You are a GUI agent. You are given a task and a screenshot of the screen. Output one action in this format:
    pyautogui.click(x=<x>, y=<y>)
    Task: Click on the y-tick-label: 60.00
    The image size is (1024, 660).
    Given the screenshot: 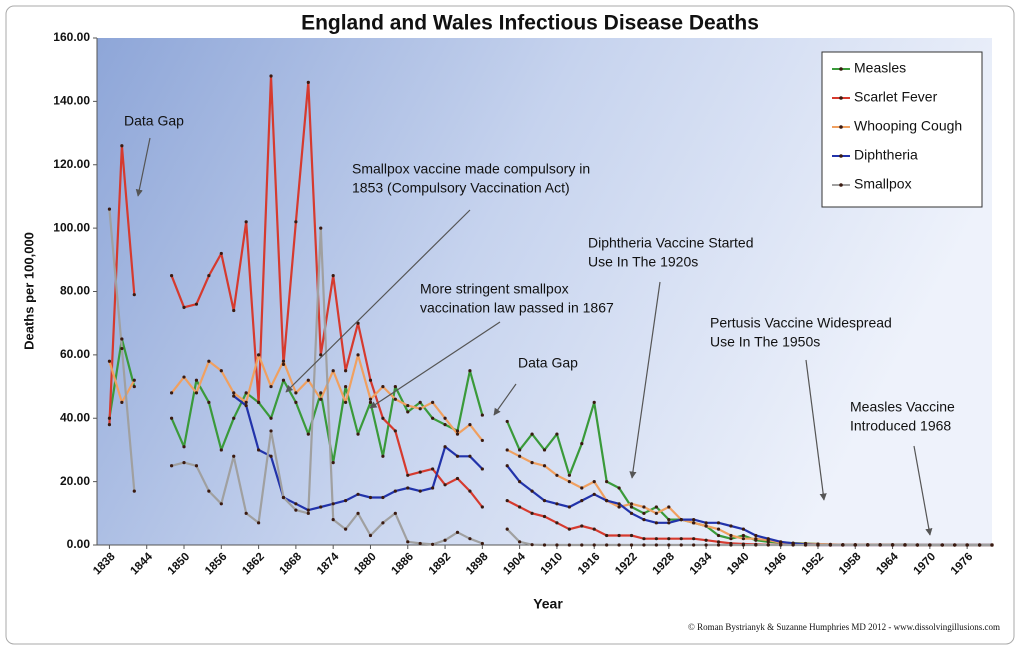 What is the action you would take?
    pyautogui.click(x=75, y=354)
    